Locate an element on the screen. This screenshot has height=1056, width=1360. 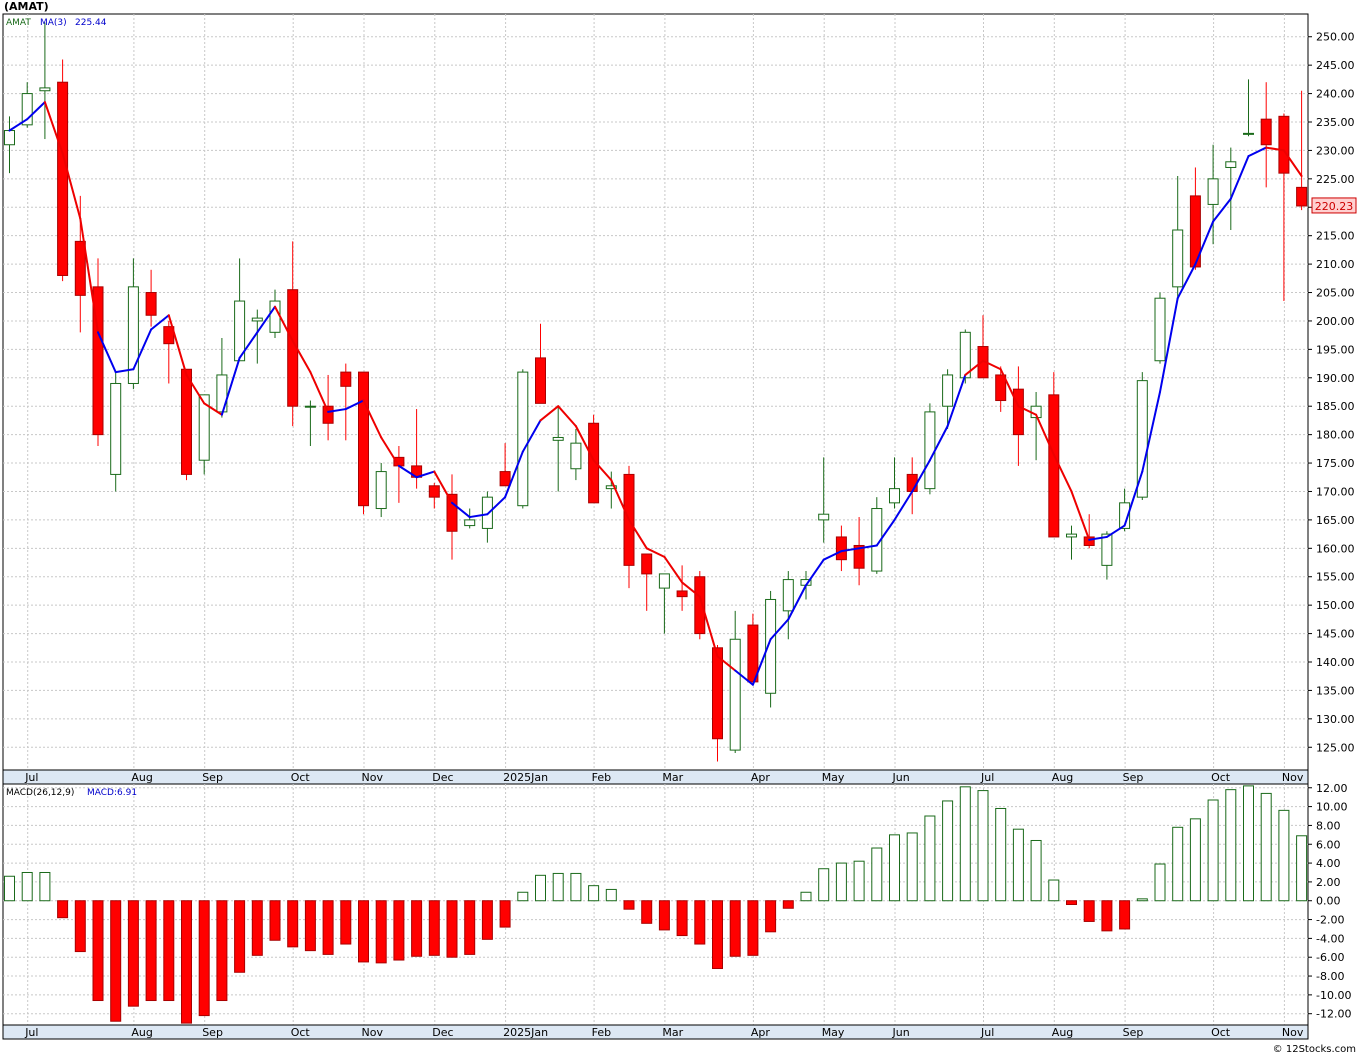
price-y-tick-label: 125.00 is located at coordinates (1335, 747).